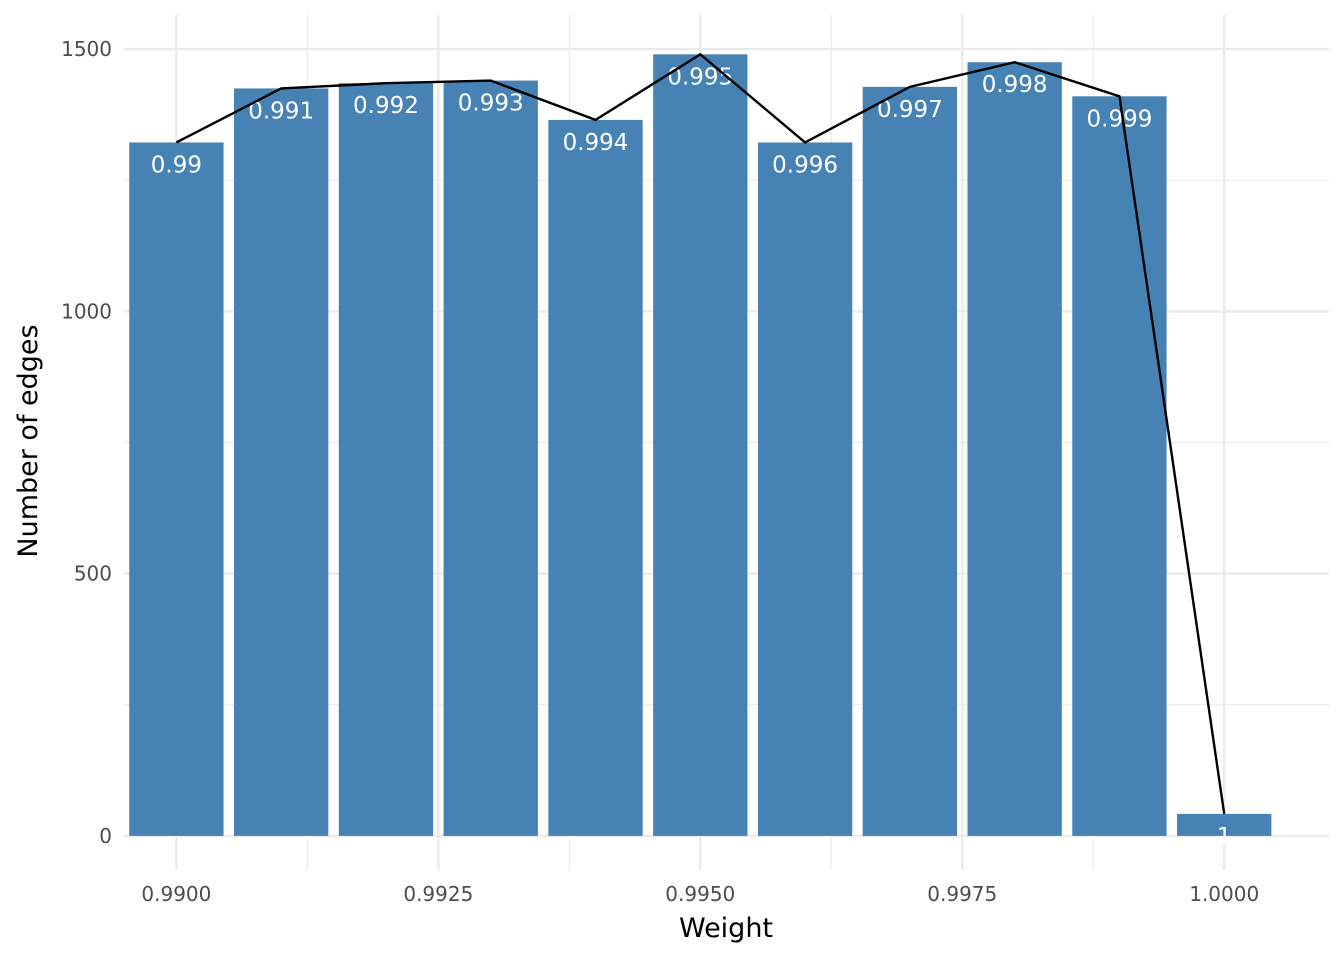 The image size is (1344, 960). What do you see at coordinates (910, 110) in the screenshot?
I see `bar-label: 0.997` at bounding box center [910, 110].